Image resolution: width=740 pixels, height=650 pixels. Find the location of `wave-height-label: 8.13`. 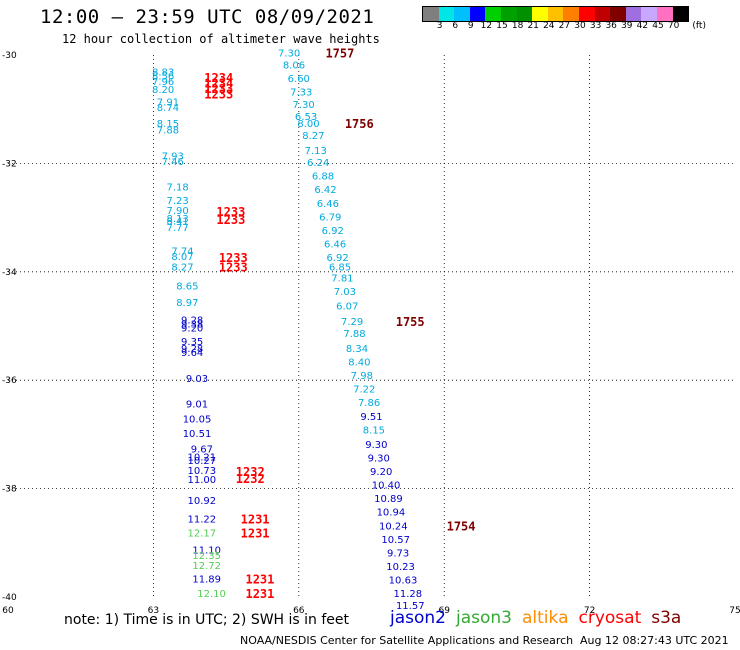

wave-height-label: 8.13 is located at coordinates (178, 219).